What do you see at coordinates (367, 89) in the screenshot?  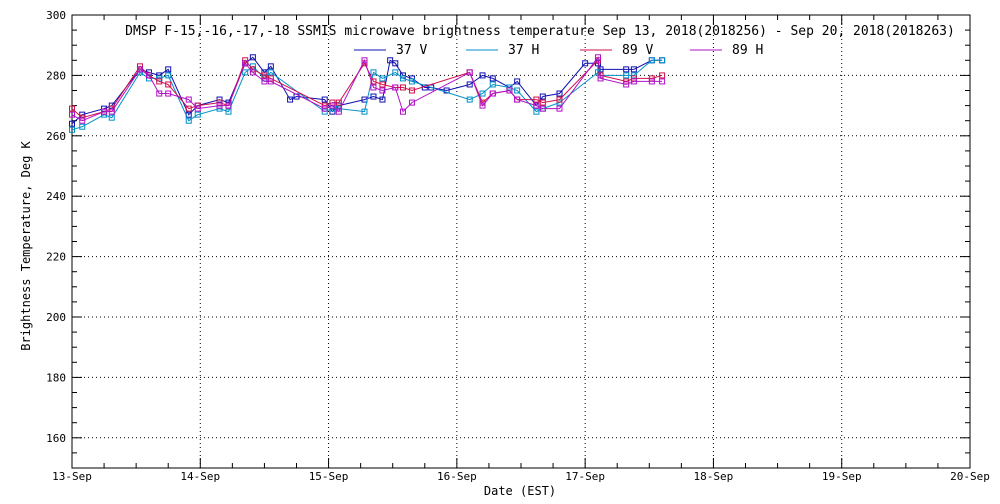 I see `series-89-h` at bounding box center [367, 89].